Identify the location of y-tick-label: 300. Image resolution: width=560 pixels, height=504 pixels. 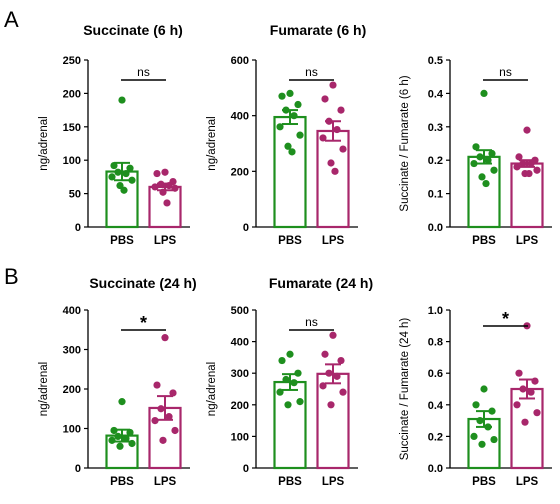
(240, 374).